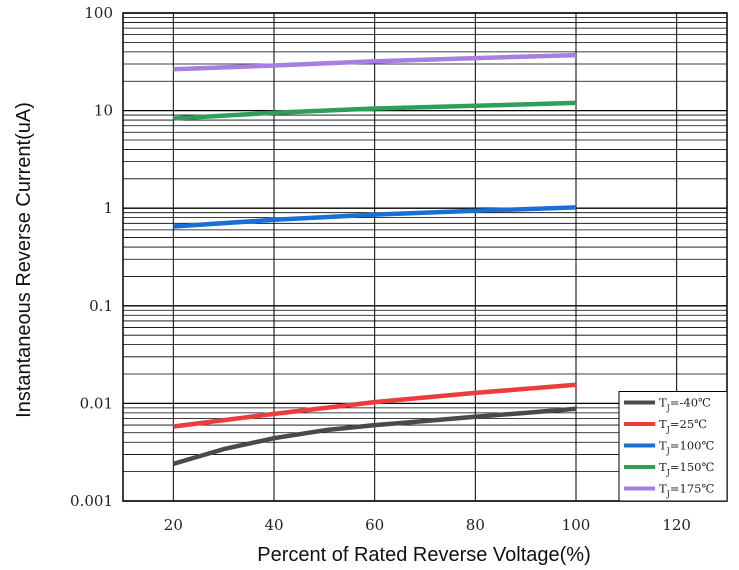 The width and height of the screenshot is (739, 570). What do you see at coordinates (424, 555) in the screenshot?
I see `x-axis-title: Percent of Rated Reverse Voltage(%)` at bounding box center [424, 555].